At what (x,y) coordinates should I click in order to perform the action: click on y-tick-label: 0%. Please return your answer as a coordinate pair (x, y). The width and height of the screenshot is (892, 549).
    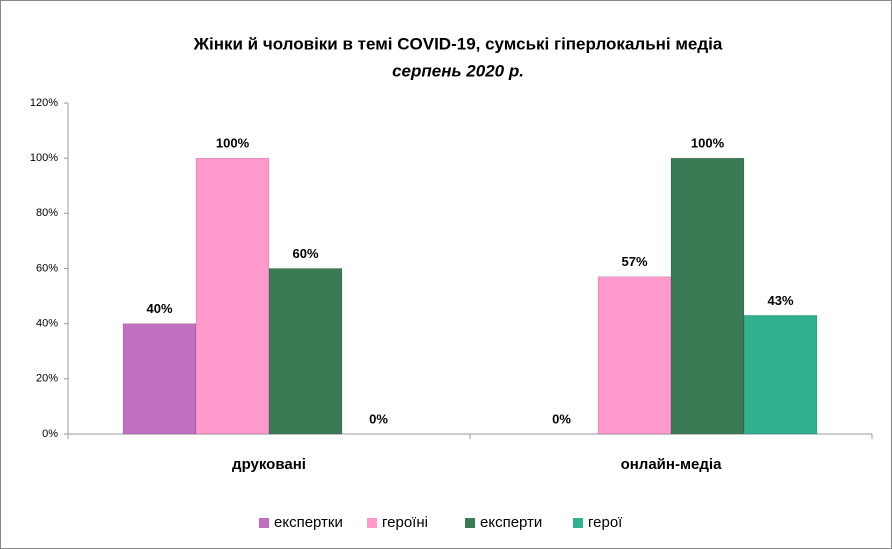
    Looking at the image, I should click on (50, 434).